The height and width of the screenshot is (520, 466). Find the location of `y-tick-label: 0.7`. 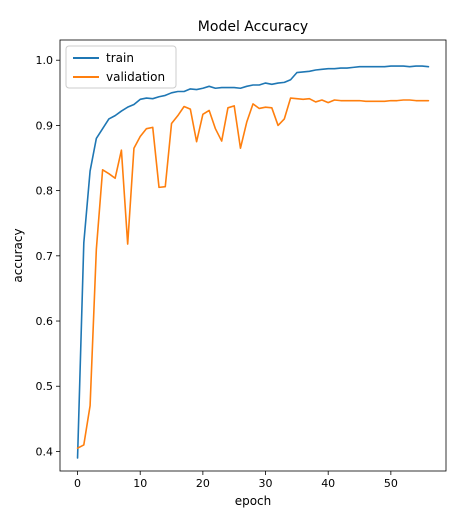

y-tick-label: 0.7 is located at coordinates (45, 256).